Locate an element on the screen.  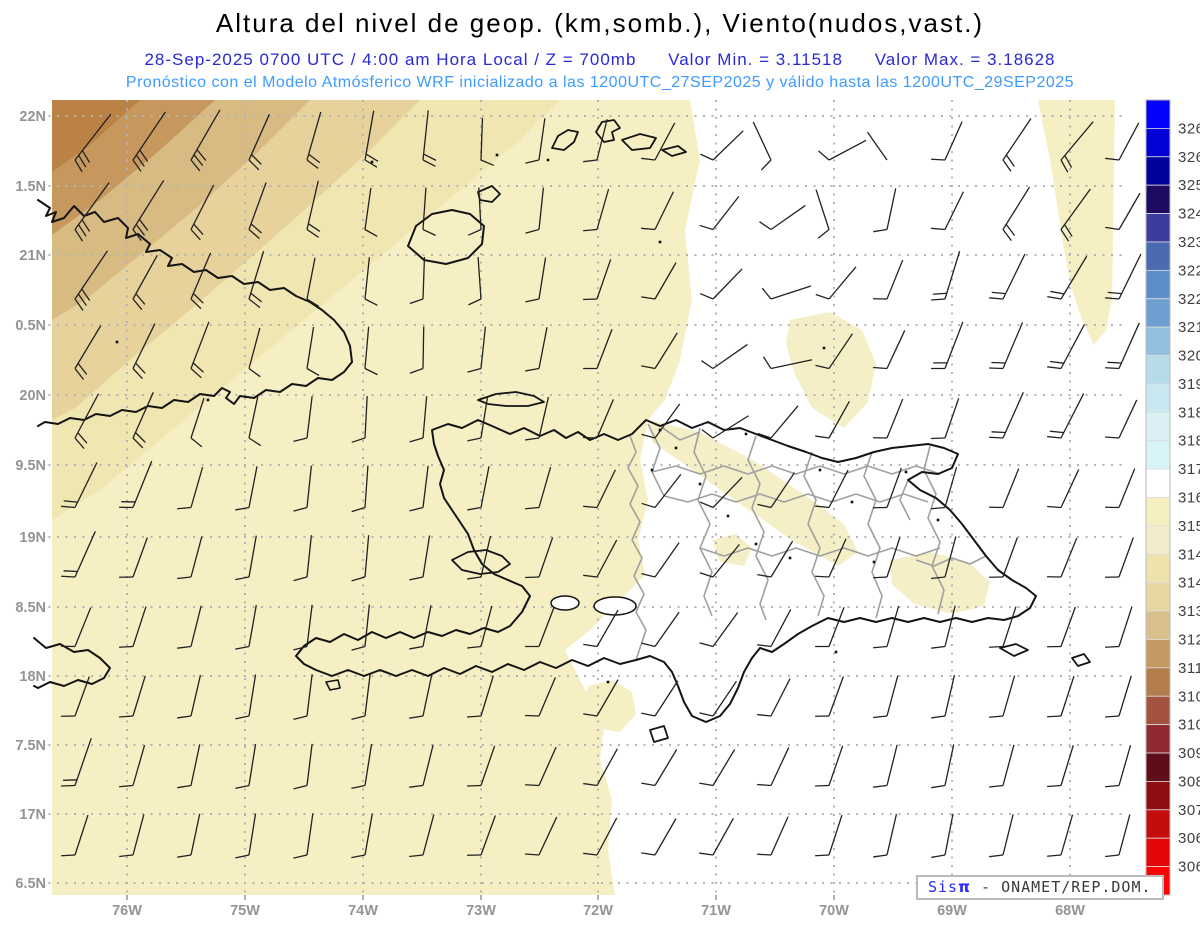
colorbar-tick-label: 3172 is located at coordinates (1189, 469).